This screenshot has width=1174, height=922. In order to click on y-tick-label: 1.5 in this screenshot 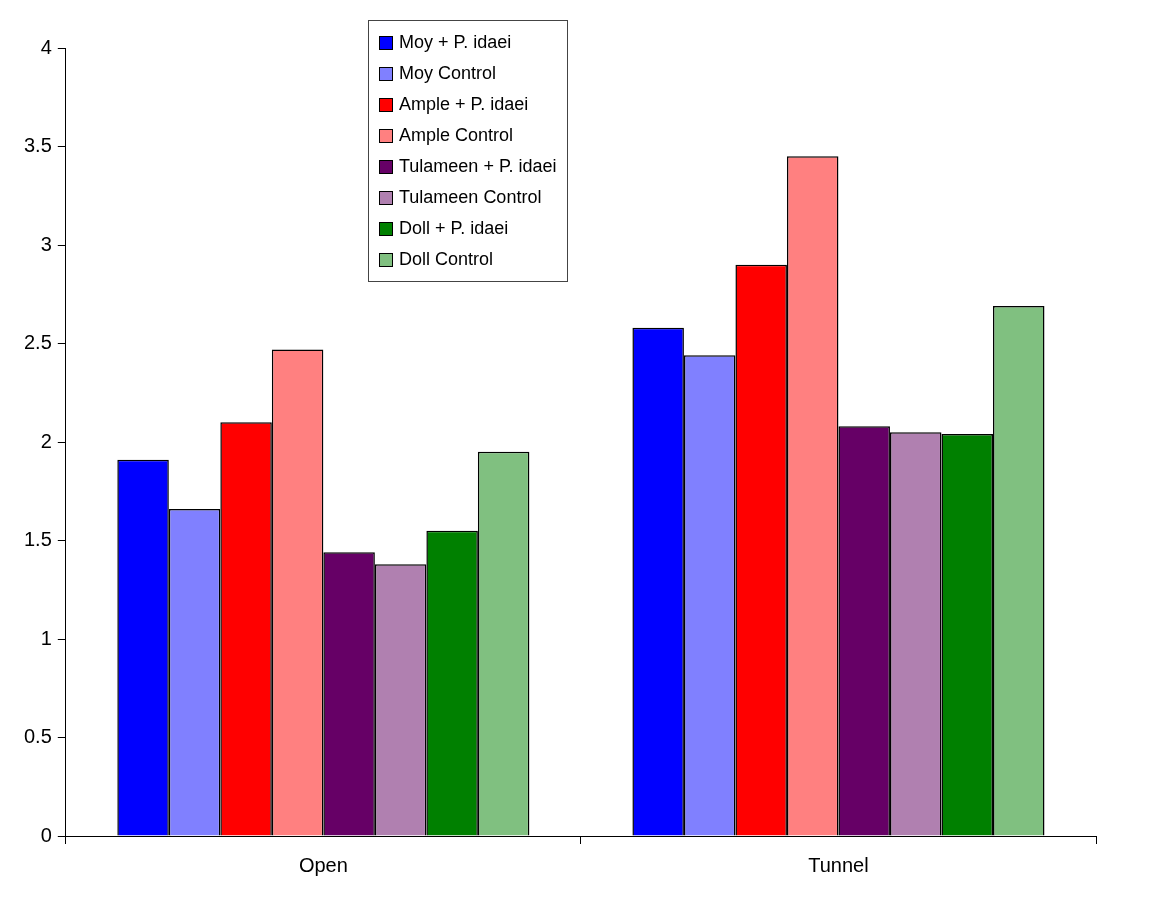, I will do `click(37, 539)`.